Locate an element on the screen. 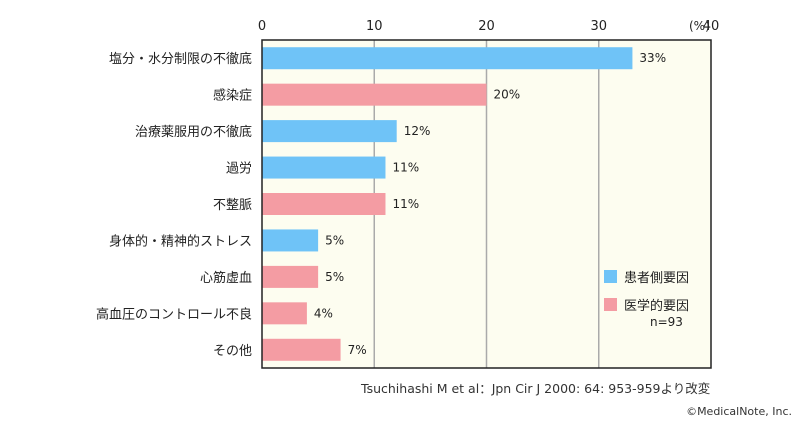 The width and height of the screenshot is (800, 424). data-label: 4% is located at coordinates (323, 313).